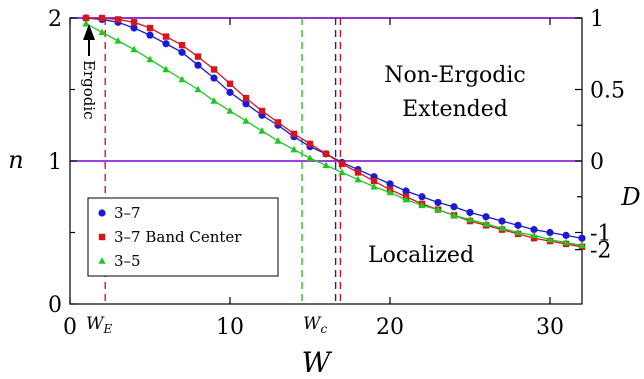  Describe the element at coordinates (15, 160) in the screenshot. I see `left-y-axis-title: n` at that location.